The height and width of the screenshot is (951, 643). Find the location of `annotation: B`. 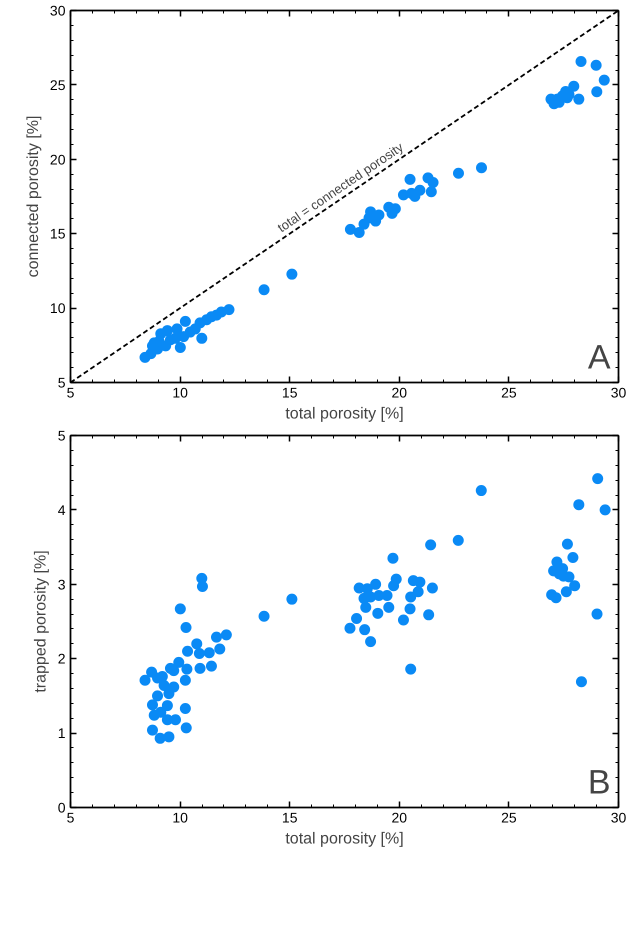

annotation: B is located at coordinates (599, 783).